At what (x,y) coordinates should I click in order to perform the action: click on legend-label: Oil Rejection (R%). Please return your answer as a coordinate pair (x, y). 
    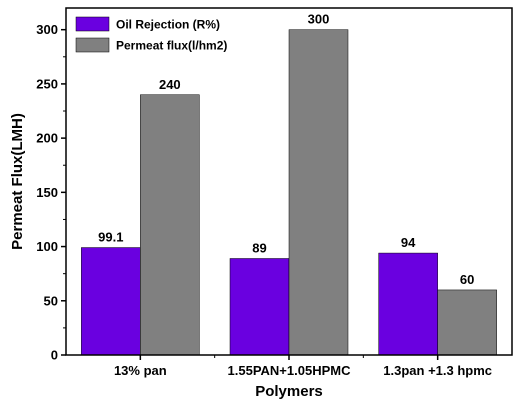
    Looking at the image, I should click on (168, 25).